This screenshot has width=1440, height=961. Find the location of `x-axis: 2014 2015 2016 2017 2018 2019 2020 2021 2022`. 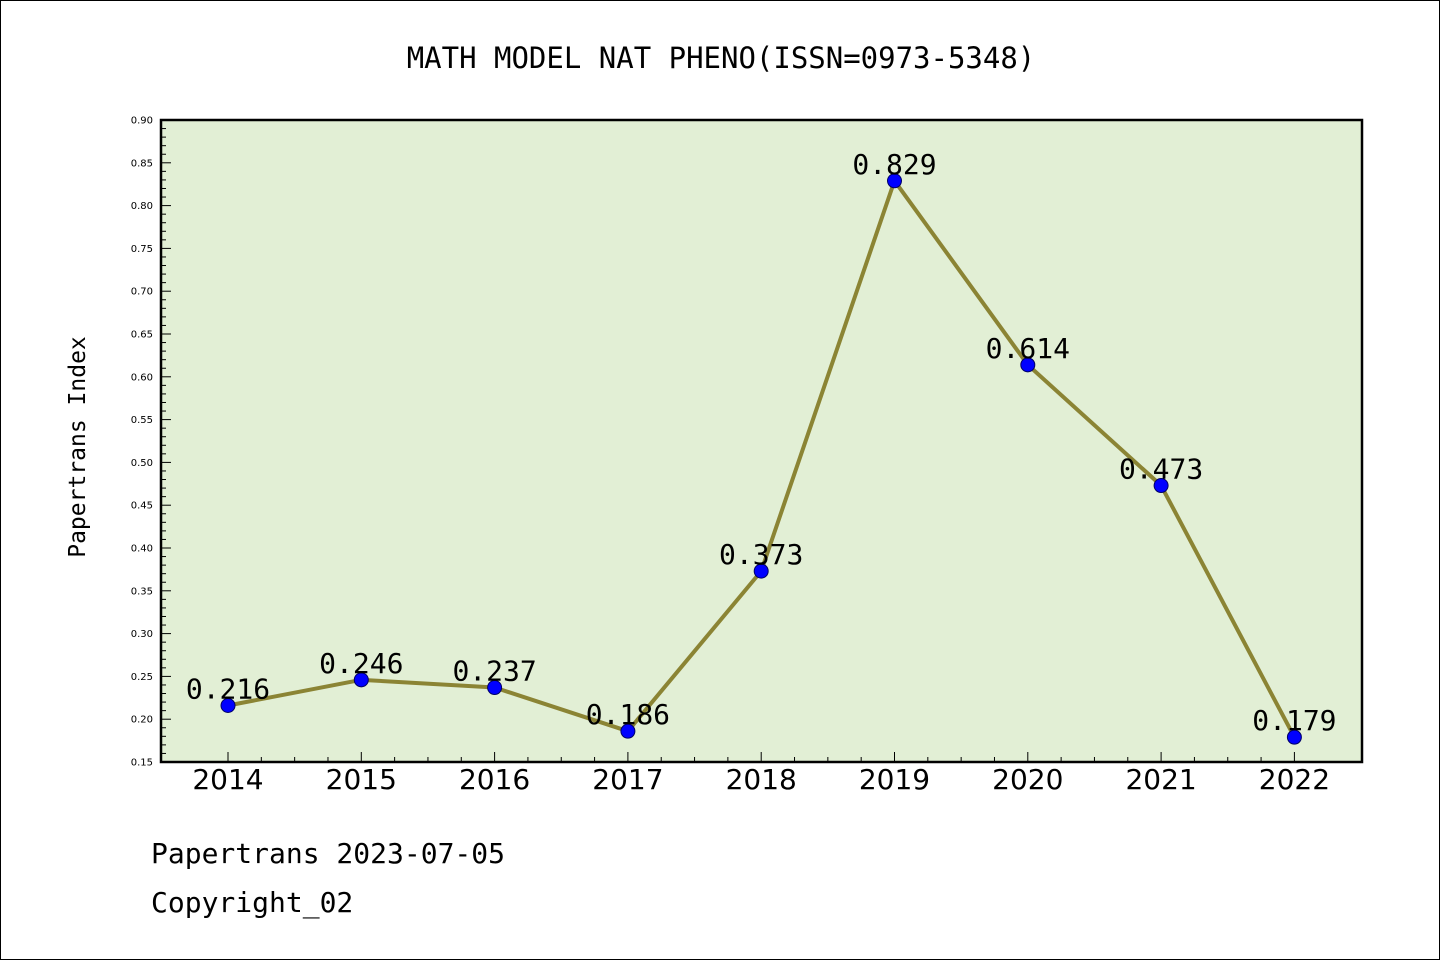

x-axis: 2014 2015 2016 2017 2018 2019 2020 2021 2022 is located at coordinates (761, 774).